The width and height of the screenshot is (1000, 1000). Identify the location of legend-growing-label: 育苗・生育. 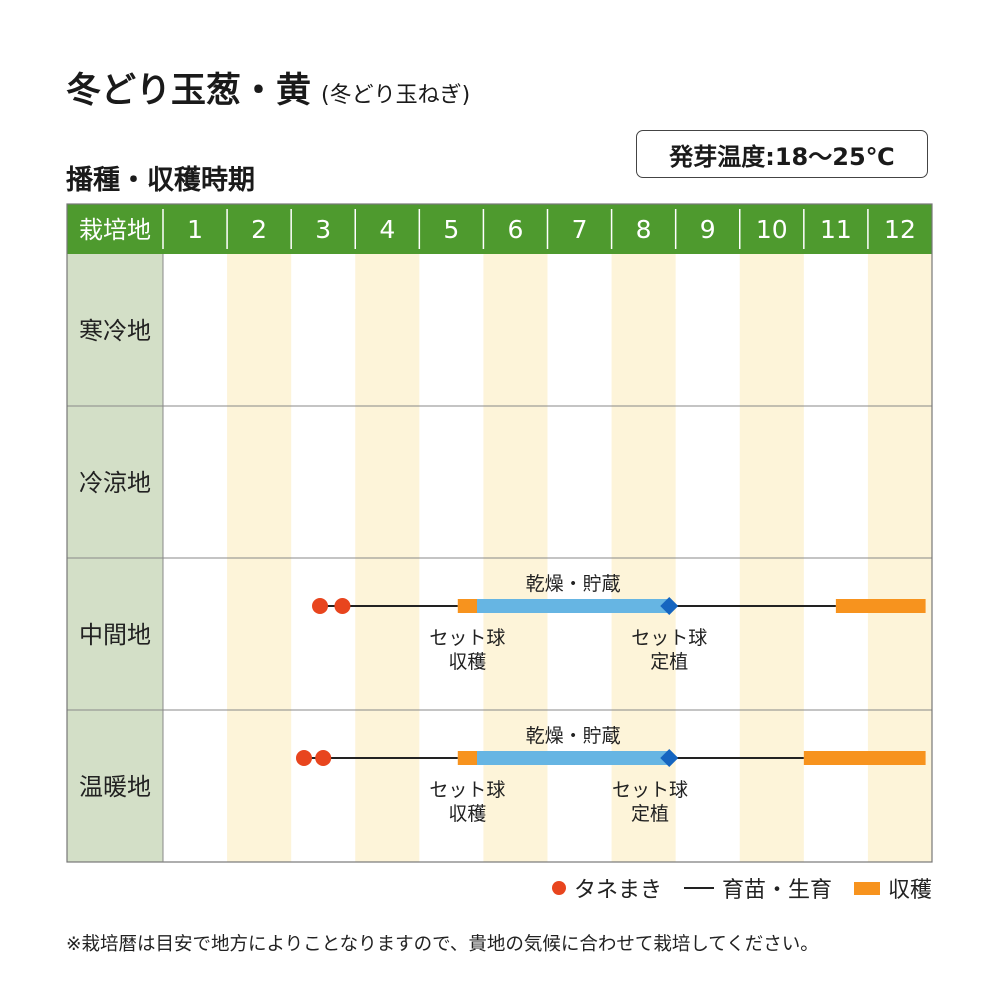
(776, 890).